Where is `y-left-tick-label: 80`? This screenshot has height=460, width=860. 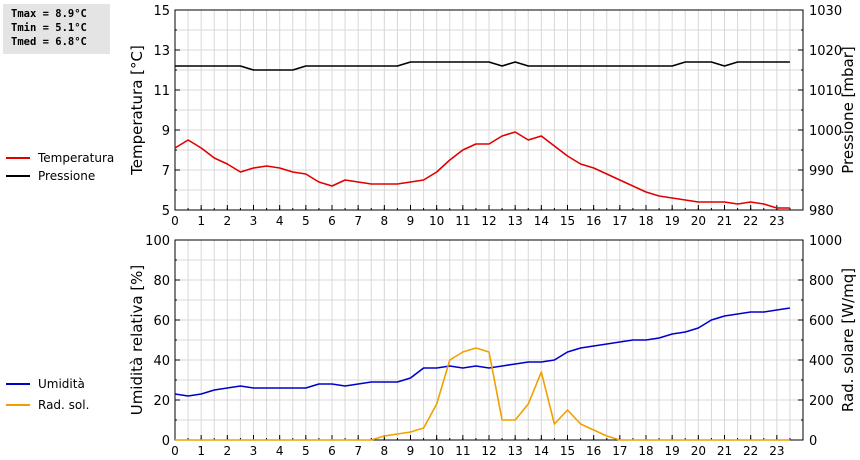
y-left-tick-label: 80 is located at coordinates (161, 281).